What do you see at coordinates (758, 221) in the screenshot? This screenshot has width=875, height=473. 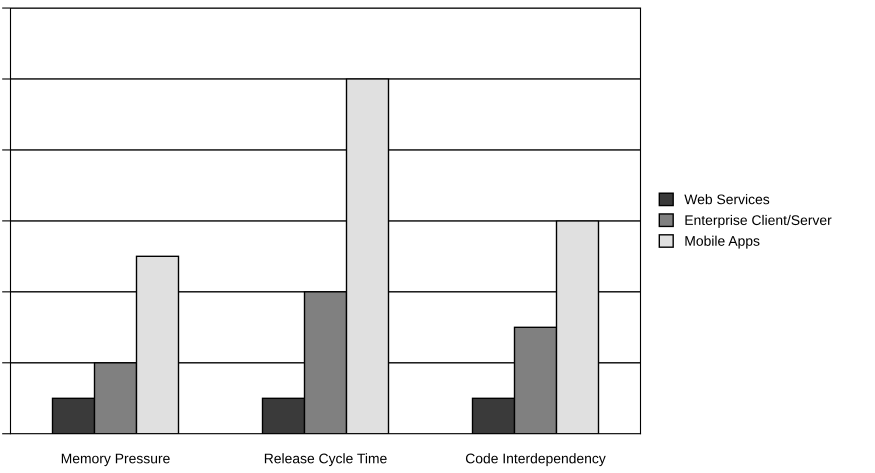 I see `legend-label: Enterprise Client/Server` at bounding box center [758, 221].